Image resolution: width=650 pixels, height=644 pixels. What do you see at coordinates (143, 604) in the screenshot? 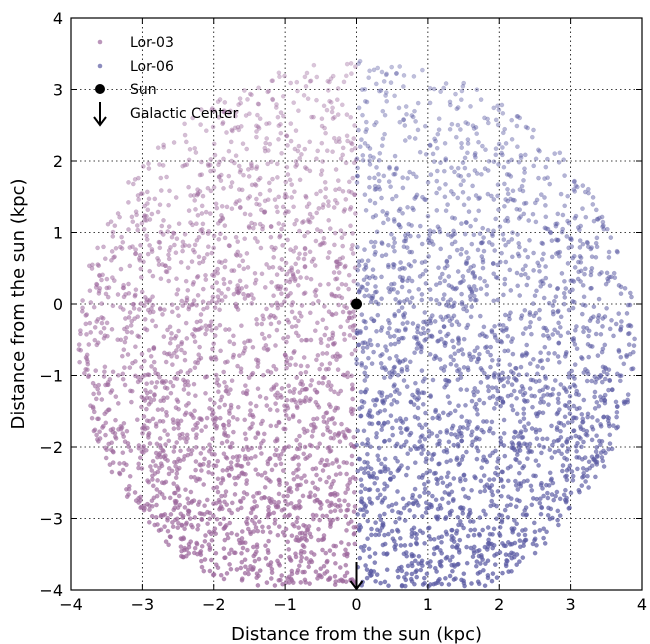
I see `x-tick-label: −3` at bounding box center [143, 604].